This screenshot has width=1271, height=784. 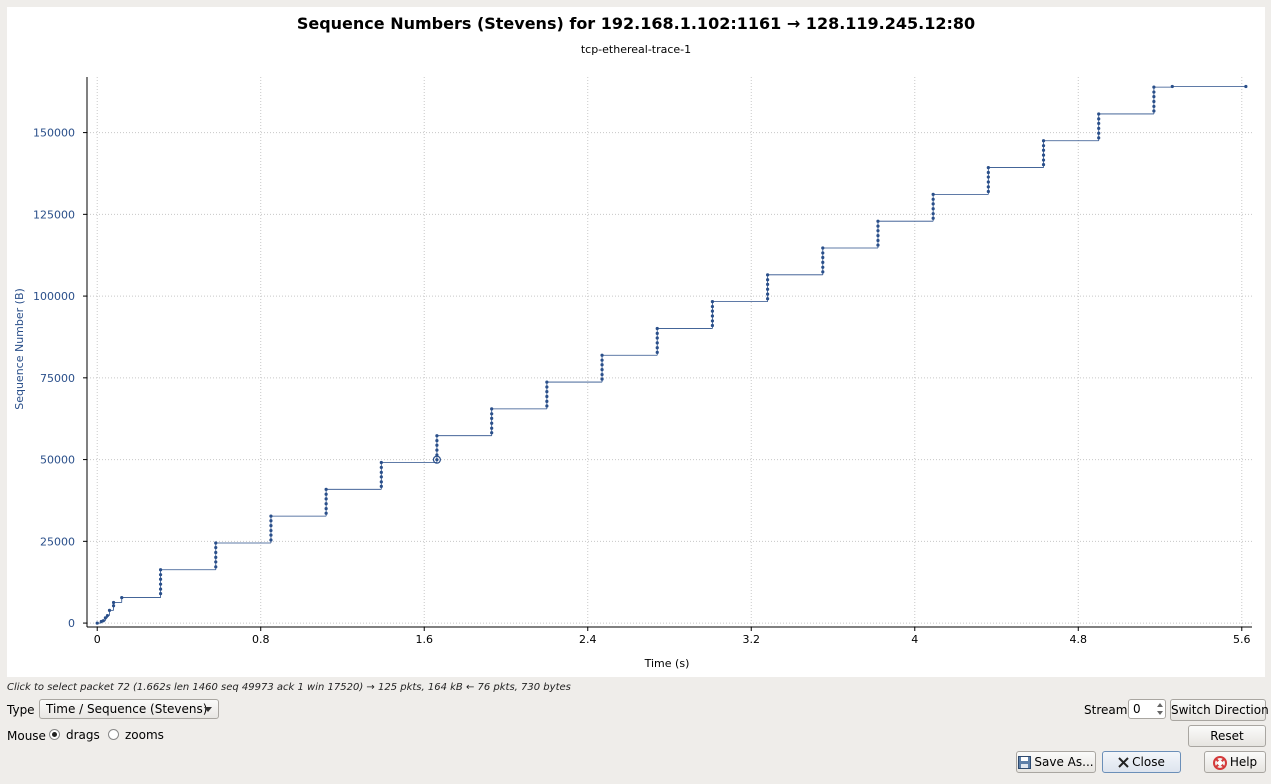 I want to click on switch-direction-button: Switch Direction, so click(x=1219, y=710).